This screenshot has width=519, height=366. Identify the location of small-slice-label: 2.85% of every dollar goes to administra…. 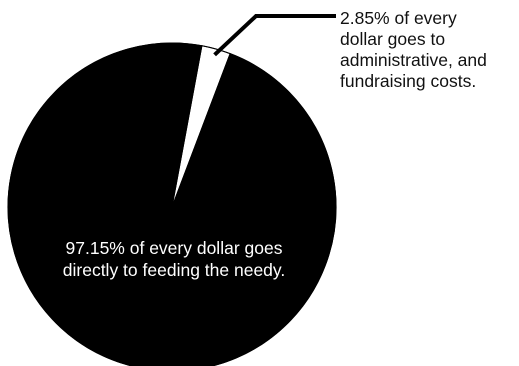
(427, 50).